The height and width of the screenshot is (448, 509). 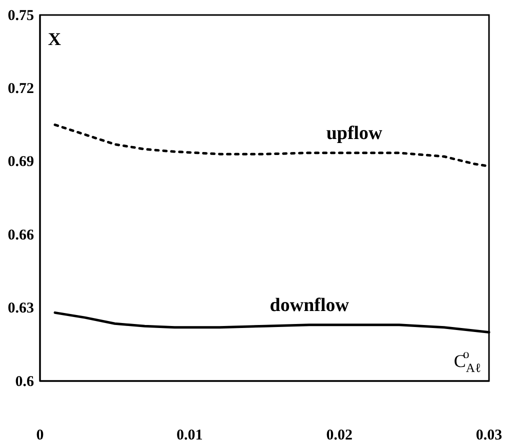 I want to click on y-tick-label: 0.66, so click(x=21, y=235).